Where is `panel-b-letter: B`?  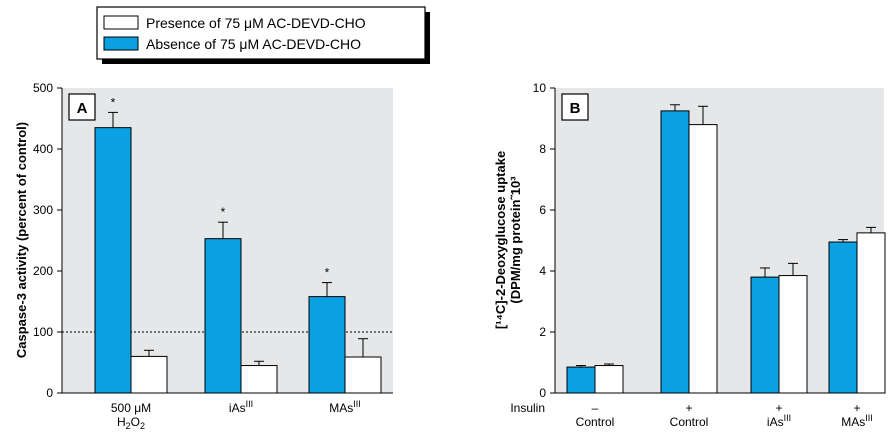
panel-b-letter: B is located at coordinates (575, 108).